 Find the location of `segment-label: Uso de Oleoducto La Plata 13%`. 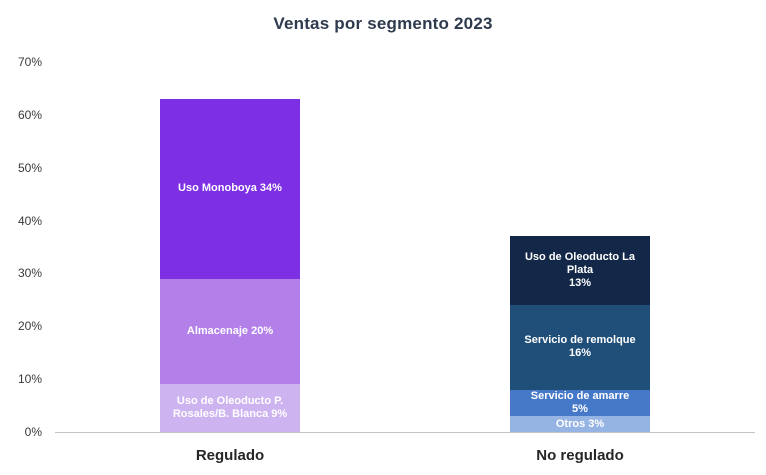

segment-label: Uso de Oleoducto La Plata 13% is located at coordinates (579, 270).